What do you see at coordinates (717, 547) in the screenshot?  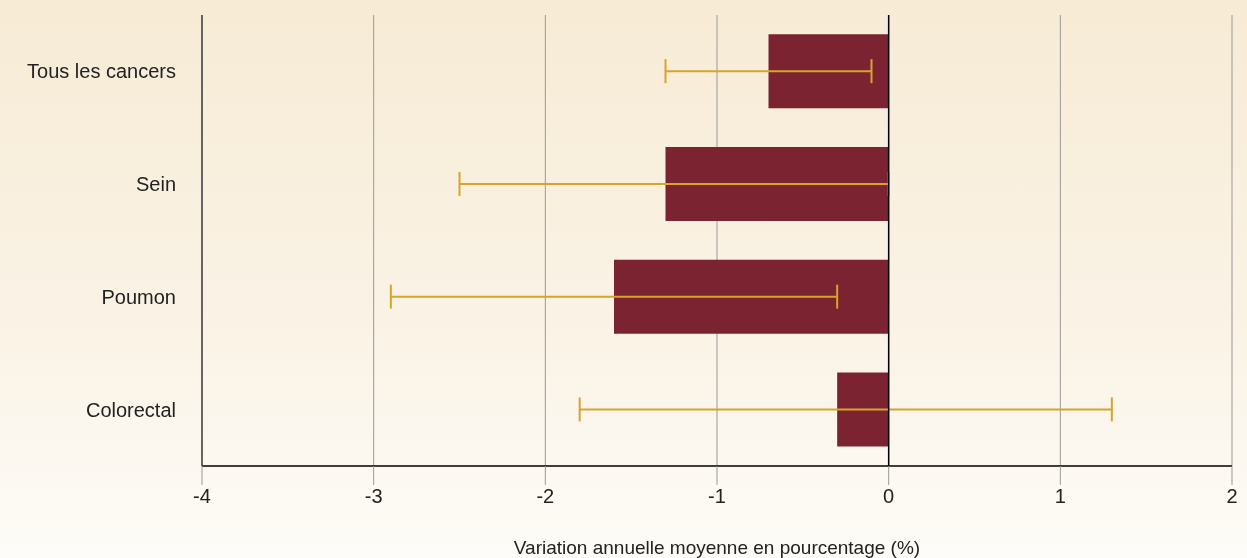 I see `x-axis-title: Variation annuelle moyenne en pourcentage (%)` at bounding box center [717, 547].